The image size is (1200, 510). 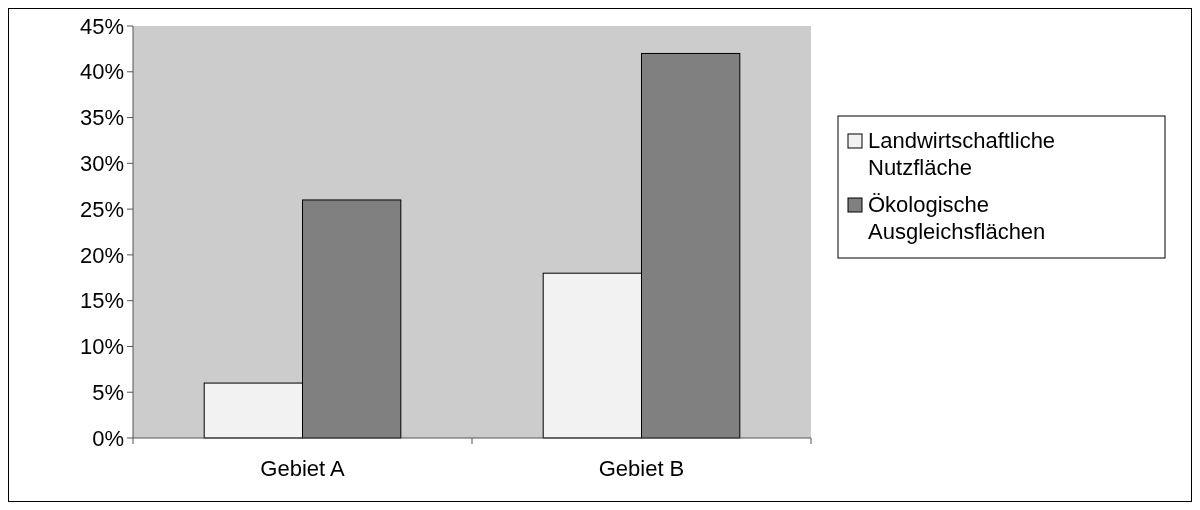 I want to click on y-tick-label: 20%, so click(x=101, y=255).